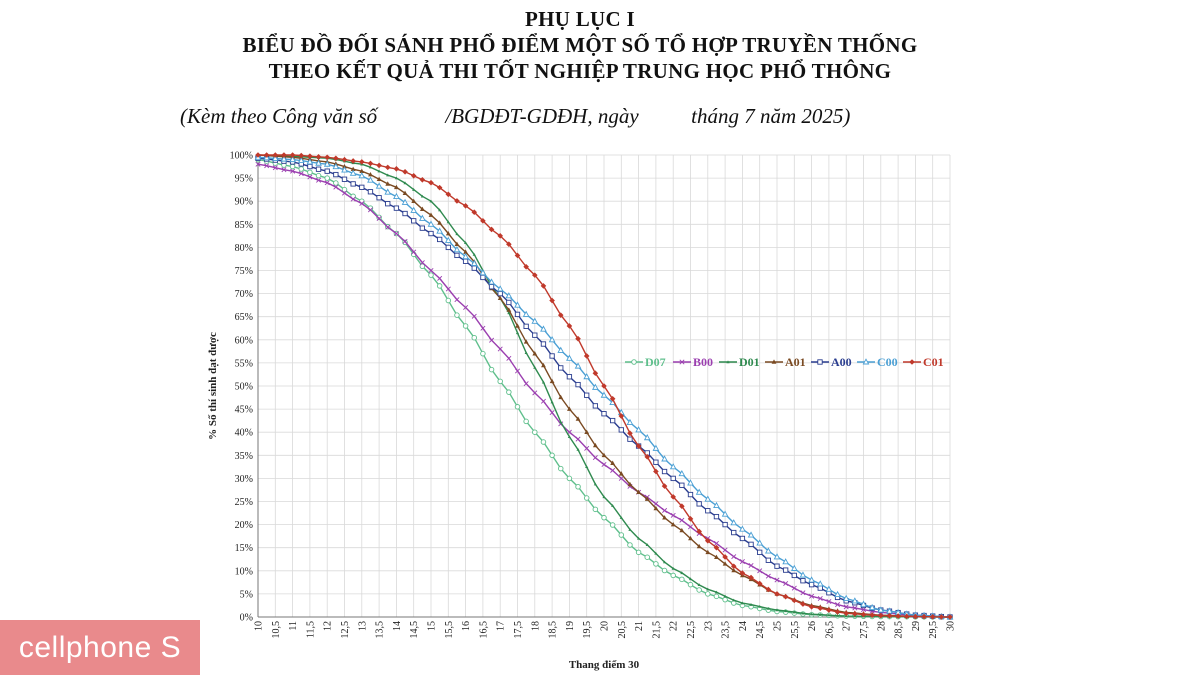  Describe the element at coordinates (916, 626) in the screenshot. I see `x-tick-label: 29` at that location.